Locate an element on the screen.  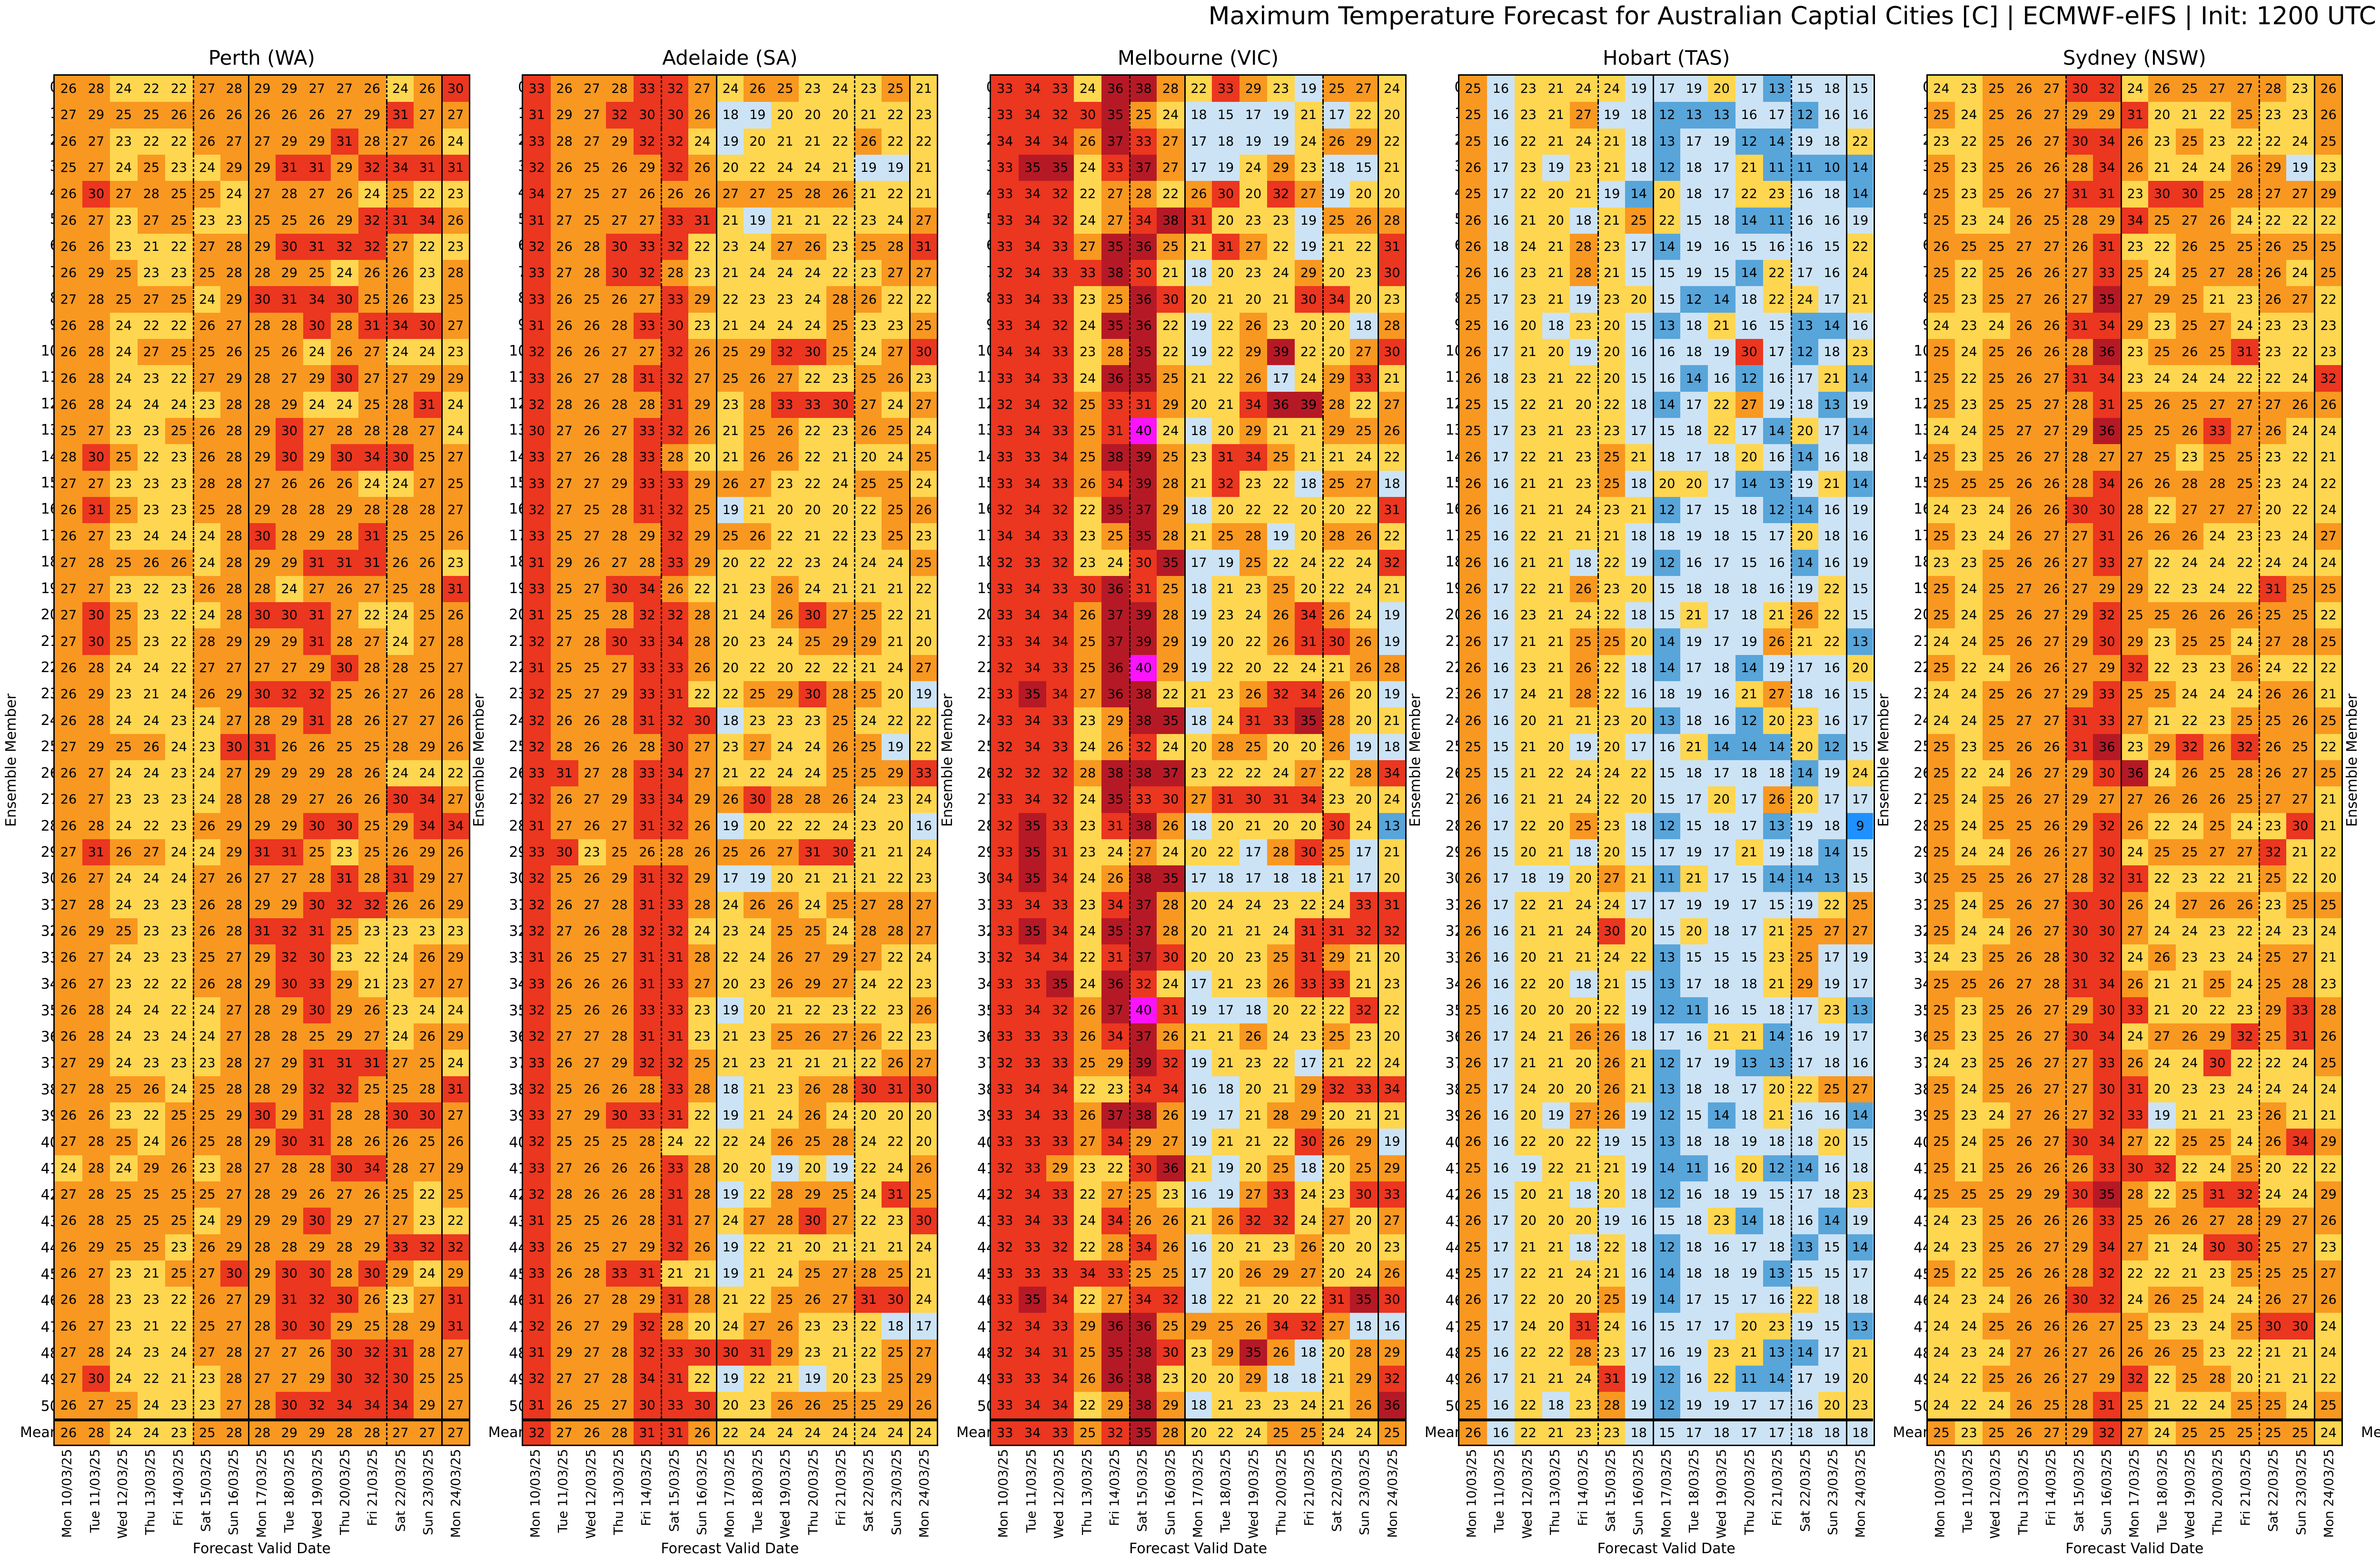
heatmap-mean-cell: 32 is located at coordinates (537, 1431).